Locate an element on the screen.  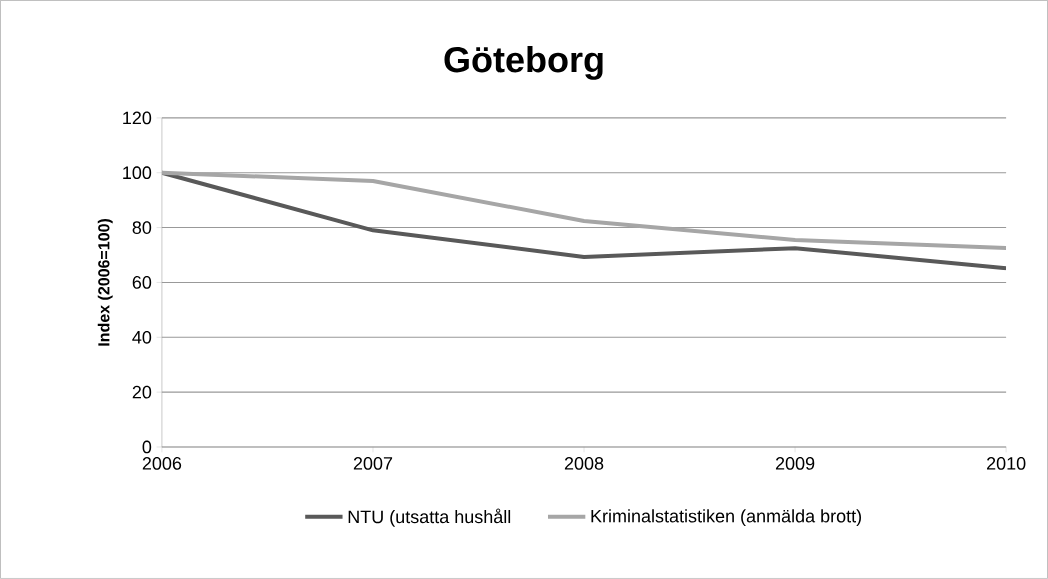
legend-label: NTU (utsatta hushåll is located at coordinates (429, 517).